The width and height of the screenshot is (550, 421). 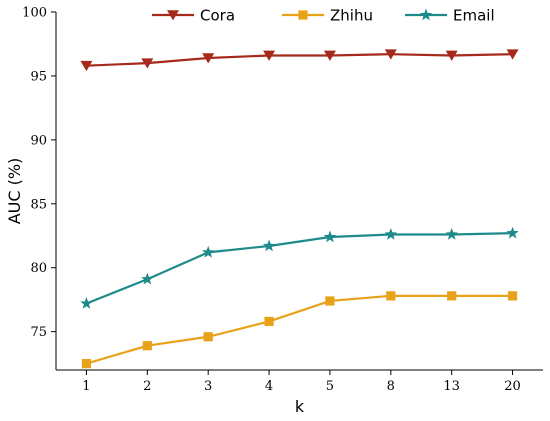 I want to click on triangle-down-icon, so click(x=173, y=15).